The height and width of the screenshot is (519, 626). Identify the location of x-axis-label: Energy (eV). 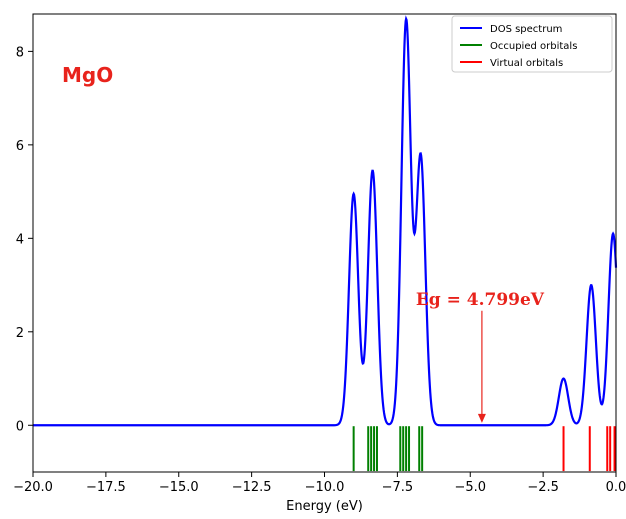
(324, 506).